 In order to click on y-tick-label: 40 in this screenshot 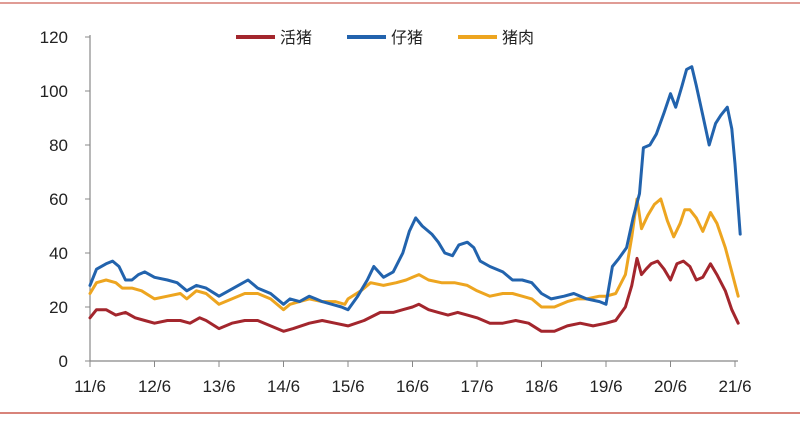, I will do `click(58, 253)`.